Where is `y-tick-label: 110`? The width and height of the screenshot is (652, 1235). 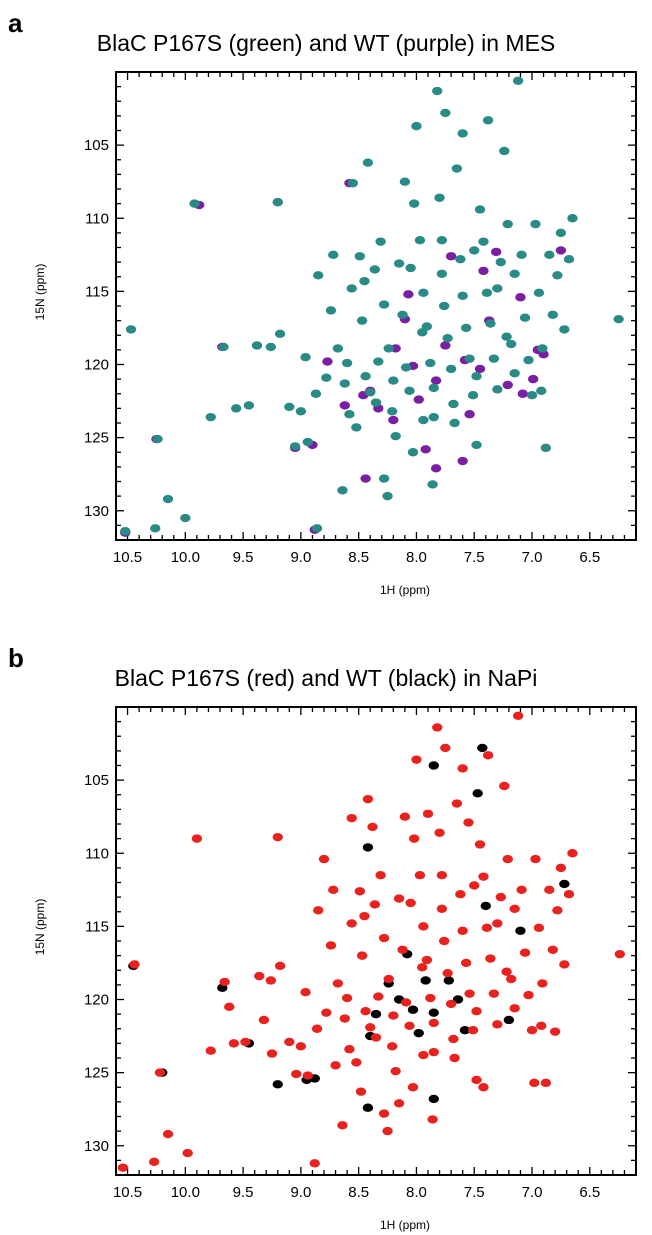
y-tick-label: 110 is located at coordinates (97, 853).